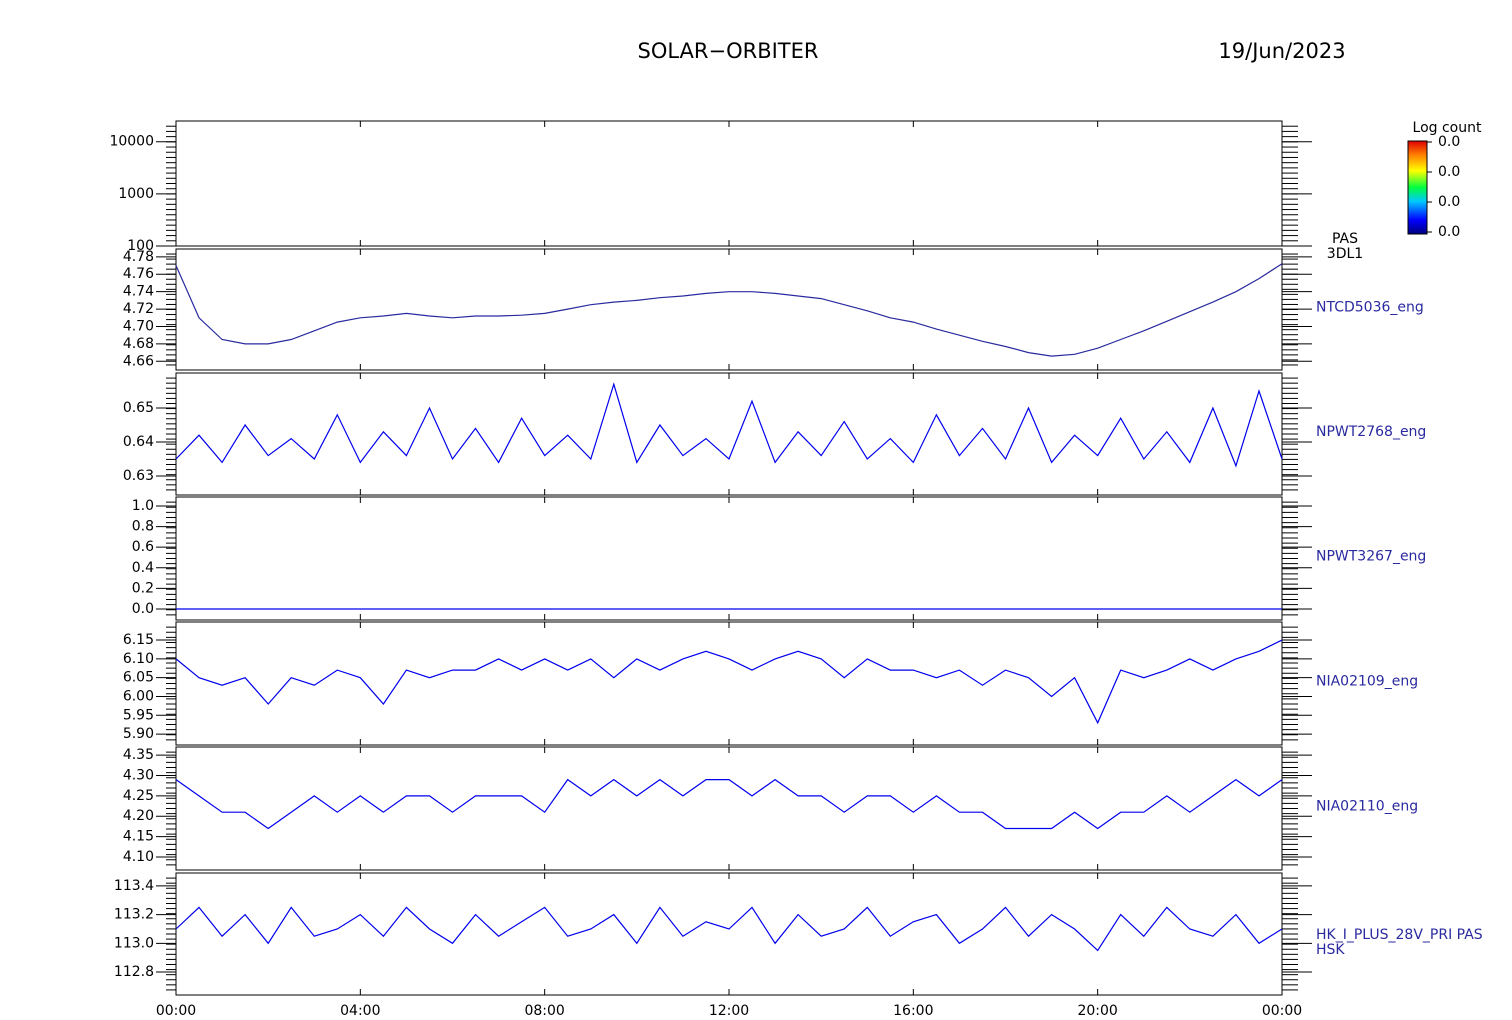 Image resolution: width=1512 pixels, height=1020 pixels. What do you see at coordinates (138, 476) in the screenshot?
I see `y-tick-label: 0.63` at bounding box center [138, 476].